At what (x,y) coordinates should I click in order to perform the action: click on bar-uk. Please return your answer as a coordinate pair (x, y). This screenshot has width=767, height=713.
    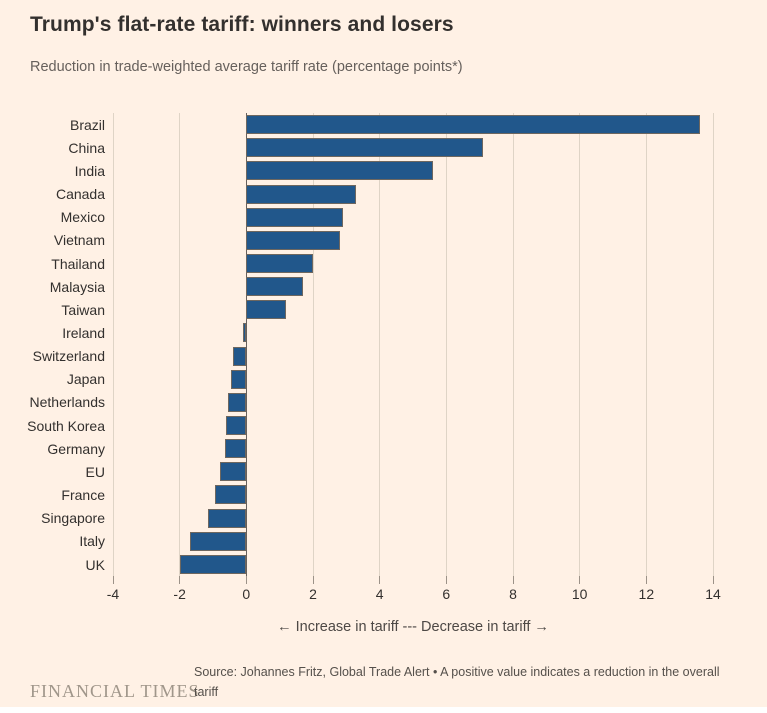
    Looking at the image, I should click on (213, 564).